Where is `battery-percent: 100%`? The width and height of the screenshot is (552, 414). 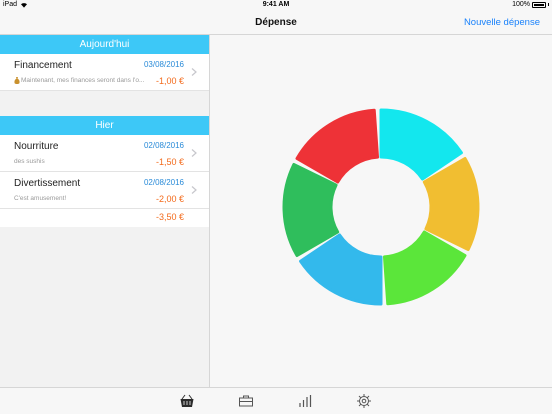
battery-percent: 100% is located at coordinates (521, 4).